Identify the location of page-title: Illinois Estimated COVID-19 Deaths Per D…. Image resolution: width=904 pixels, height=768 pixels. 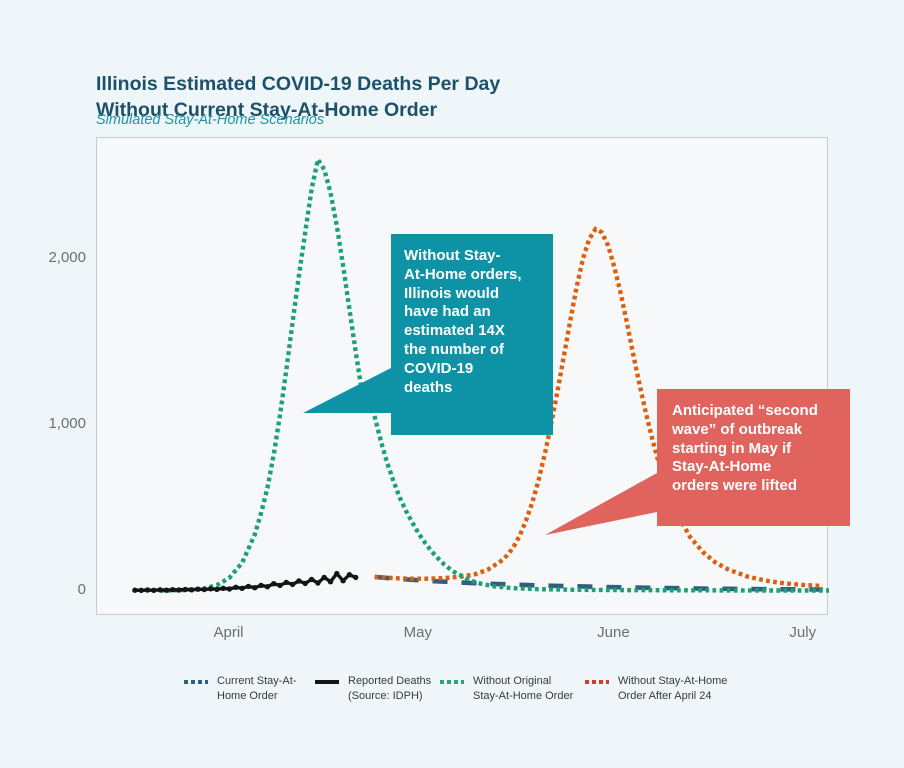
(298, 97).